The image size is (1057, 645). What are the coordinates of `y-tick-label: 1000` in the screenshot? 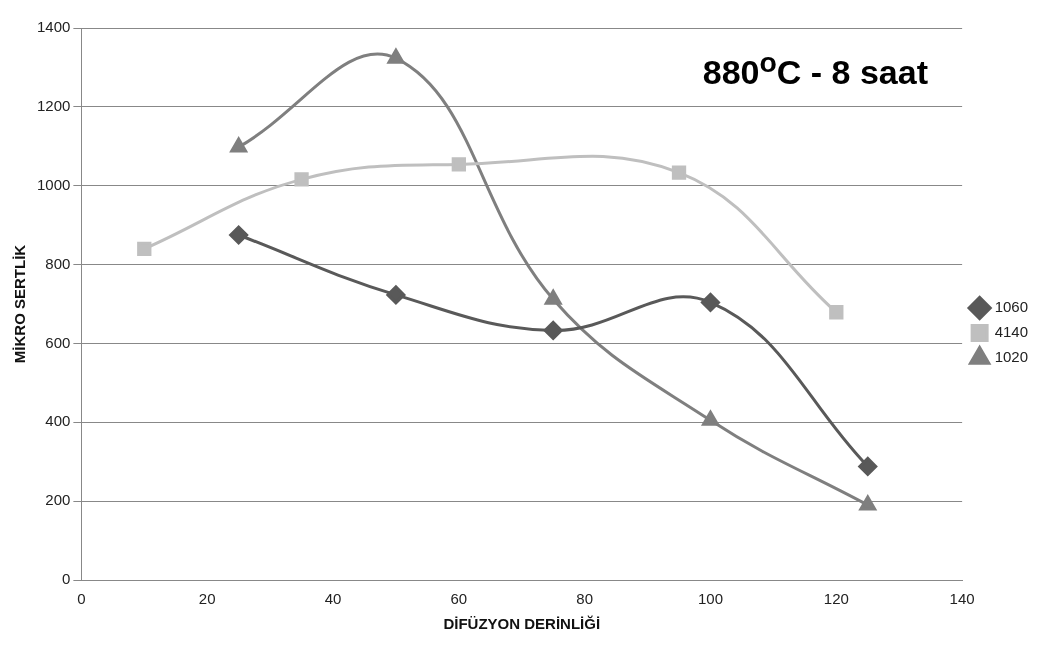 It's located at (53, 184).